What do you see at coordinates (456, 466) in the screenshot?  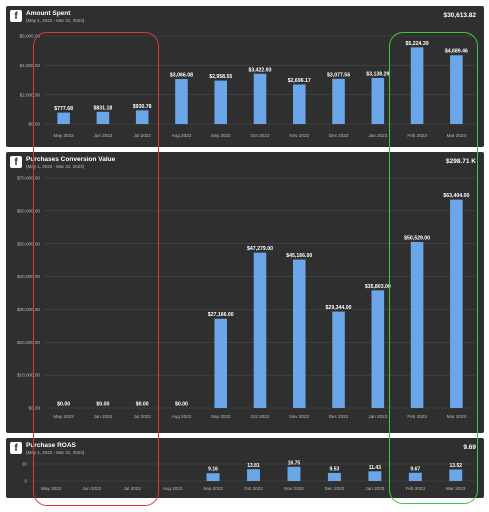 I see `data-label: 13.52` at bounding box center [456, 466].